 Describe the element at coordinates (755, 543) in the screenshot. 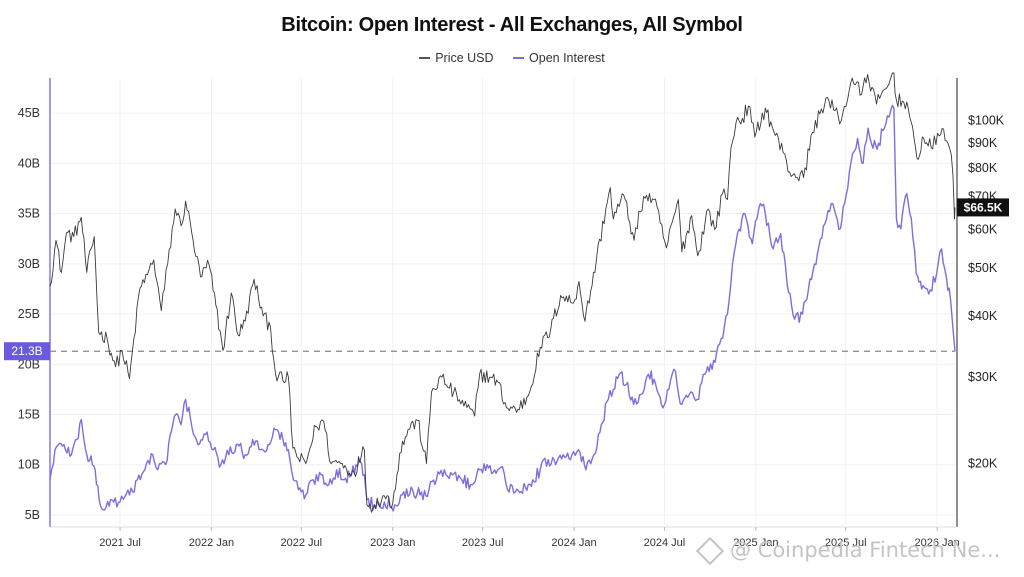

I see `x-tick-label: 2025 Jan` at that location.